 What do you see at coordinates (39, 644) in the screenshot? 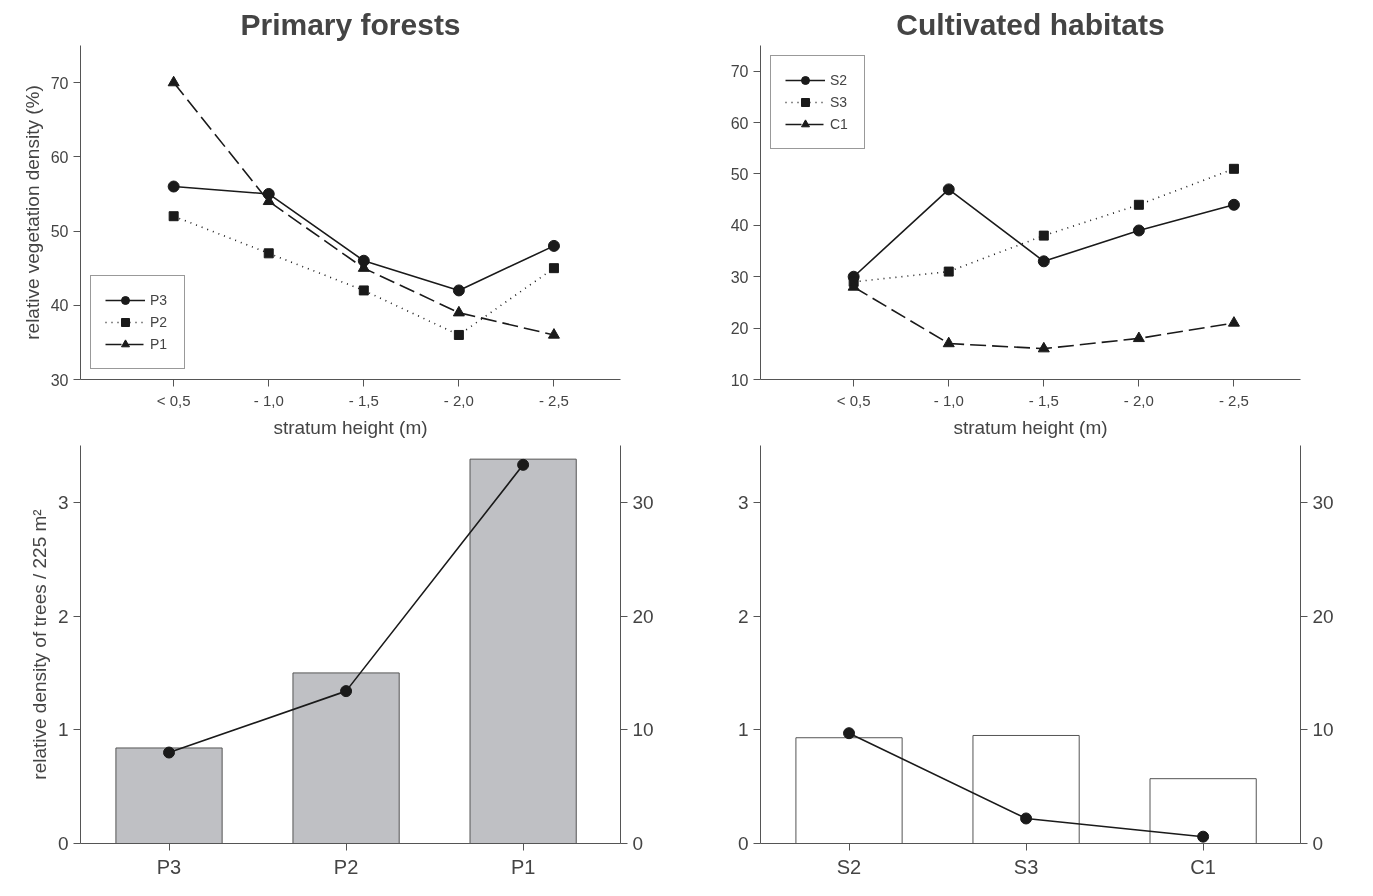
I see `y-axis-title: relative density of trees / 225 m²` at bounding box center [39, 644].